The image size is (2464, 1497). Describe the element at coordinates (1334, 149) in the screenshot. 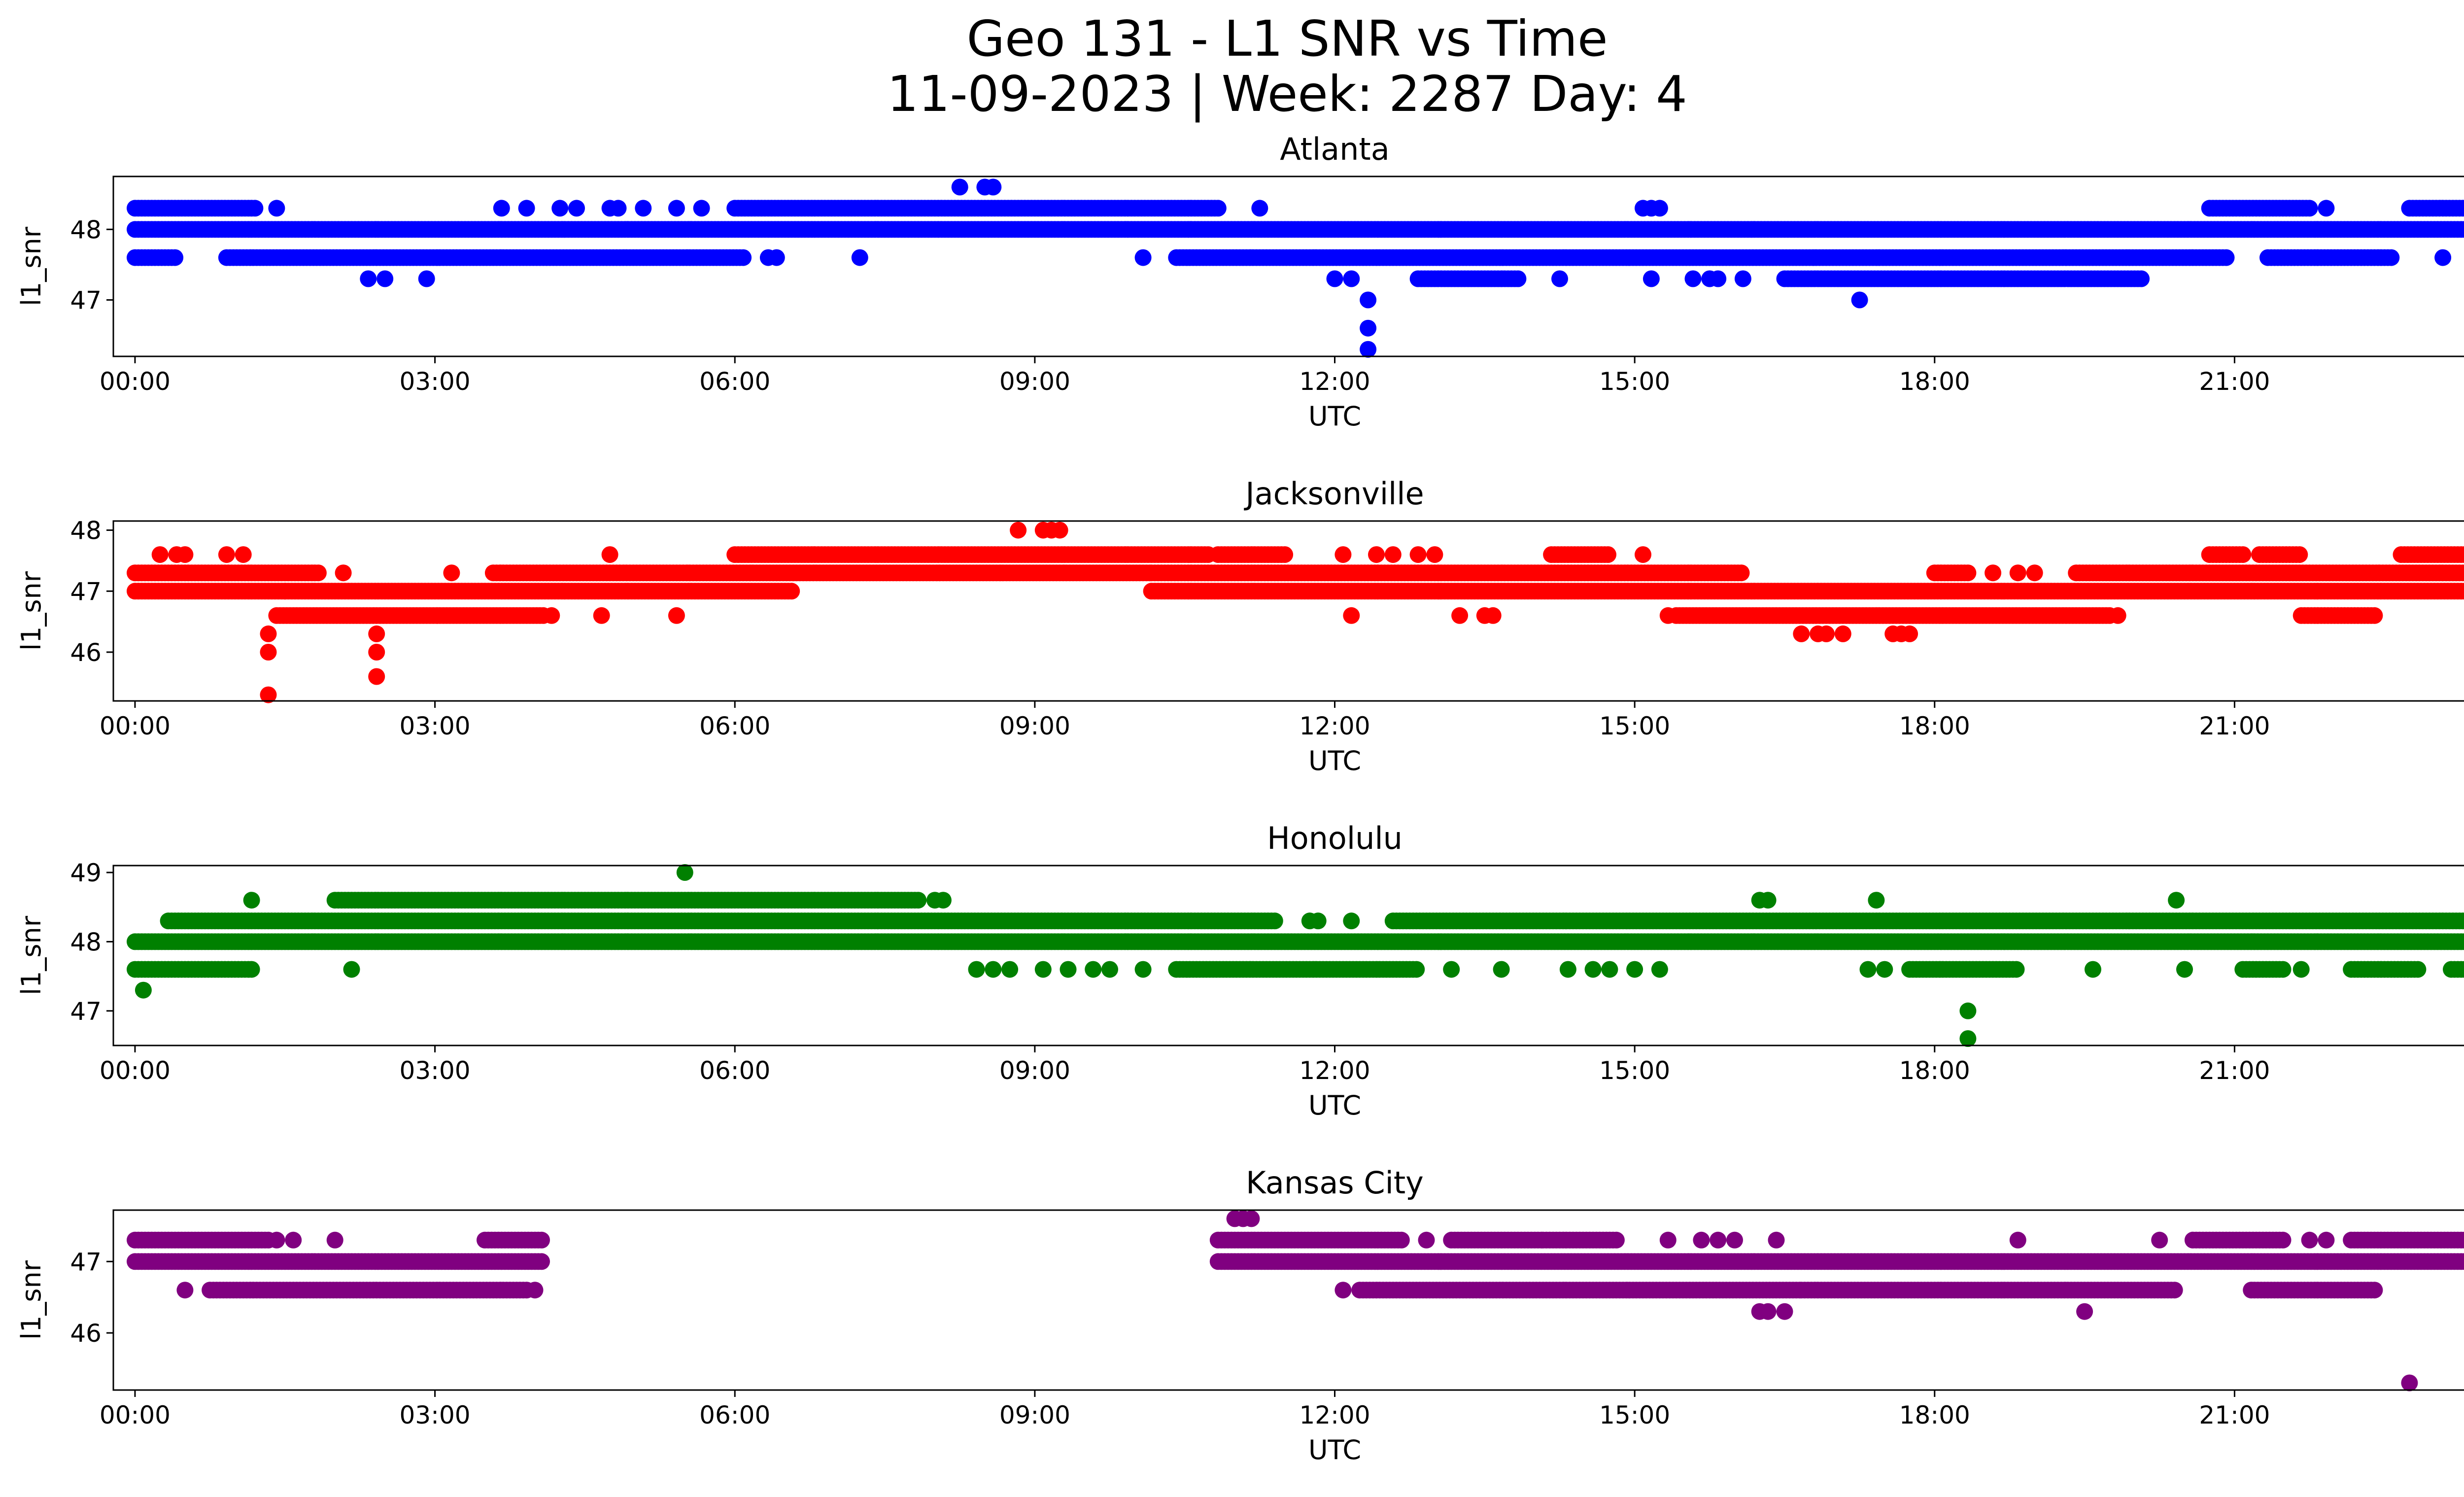

I see `subplot-title: Atlanta` at that location.